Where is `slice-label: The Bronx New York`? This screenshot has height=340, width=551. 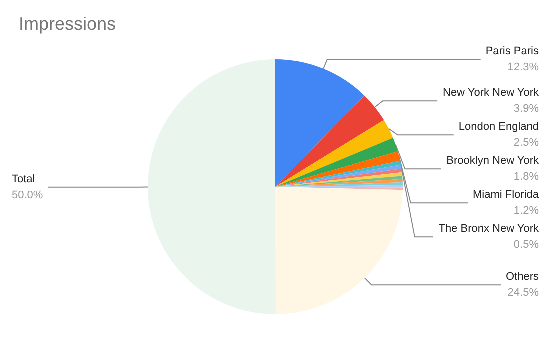
slice-label: The Bronx New York is located at coordinates (489, 229).